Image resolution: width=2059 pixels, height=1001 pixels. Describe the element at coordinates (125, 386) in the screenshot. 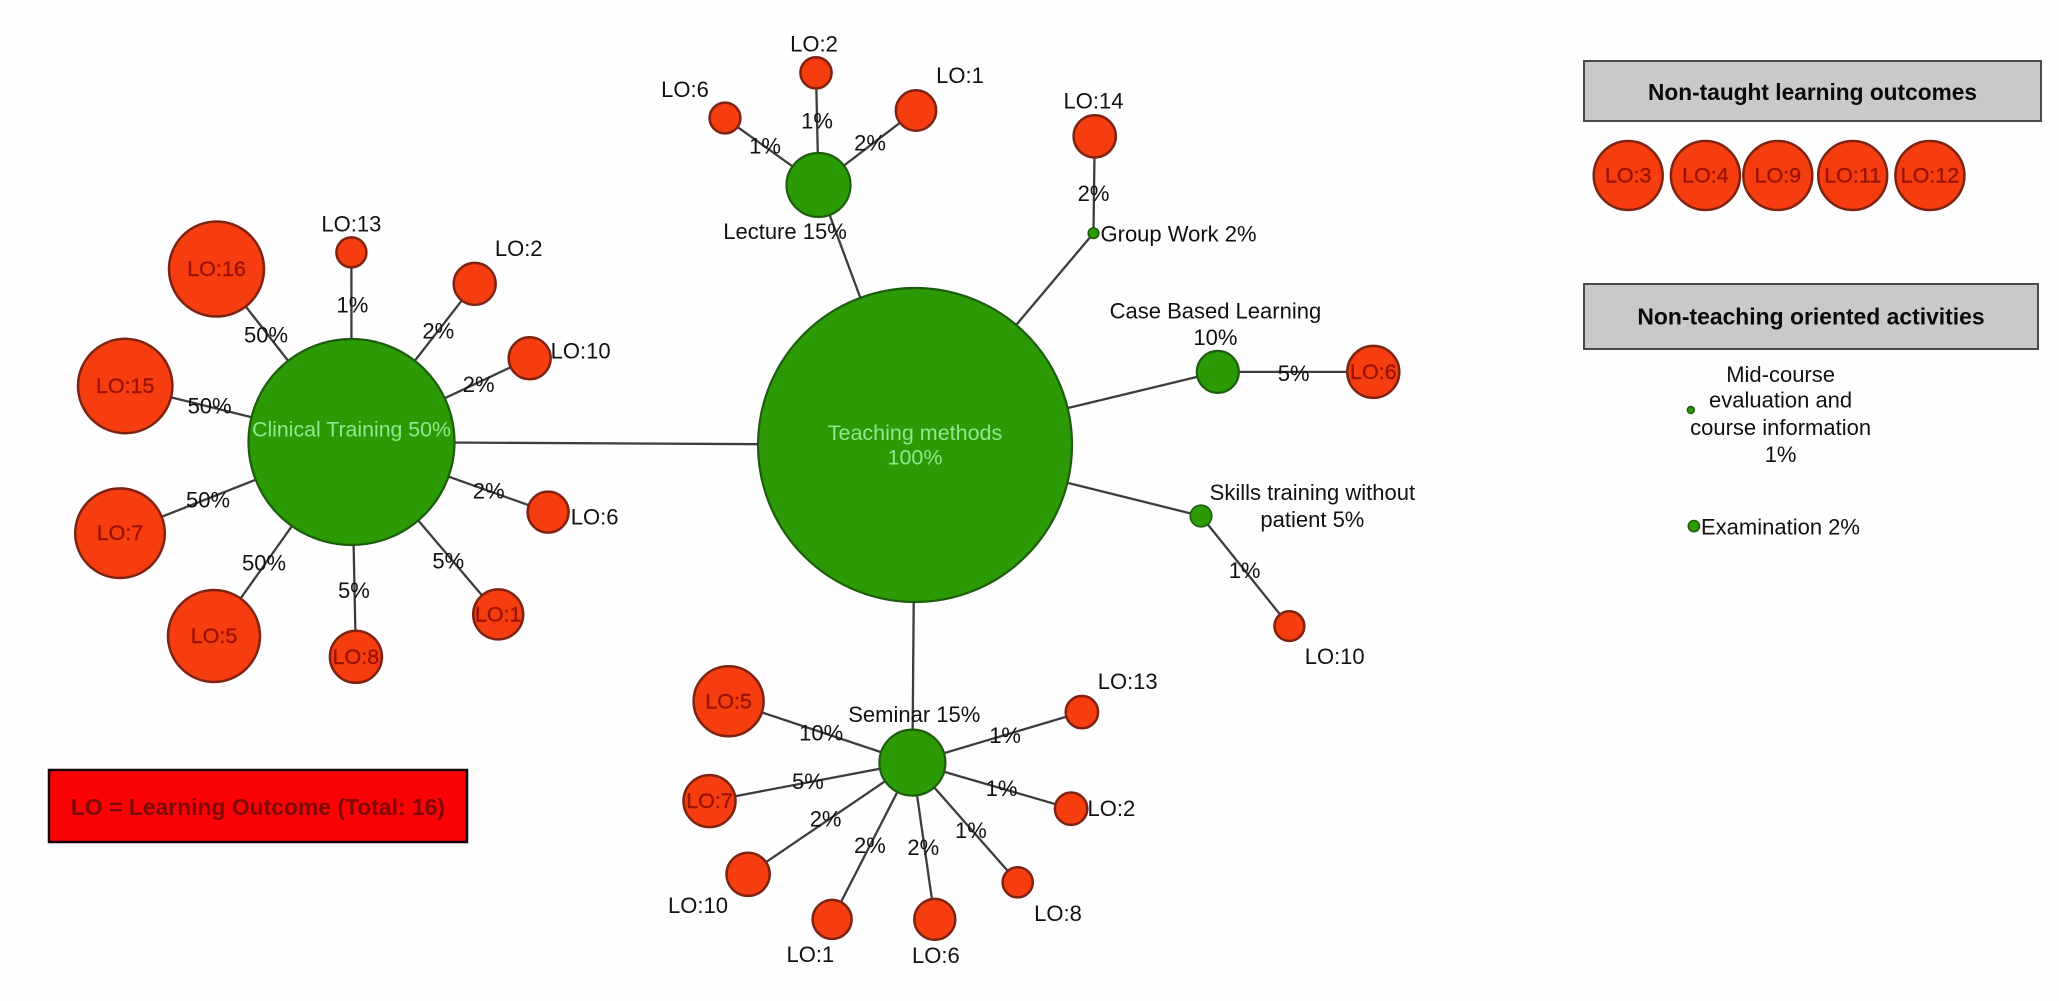

I see `svg-text: LO:15` at that location.